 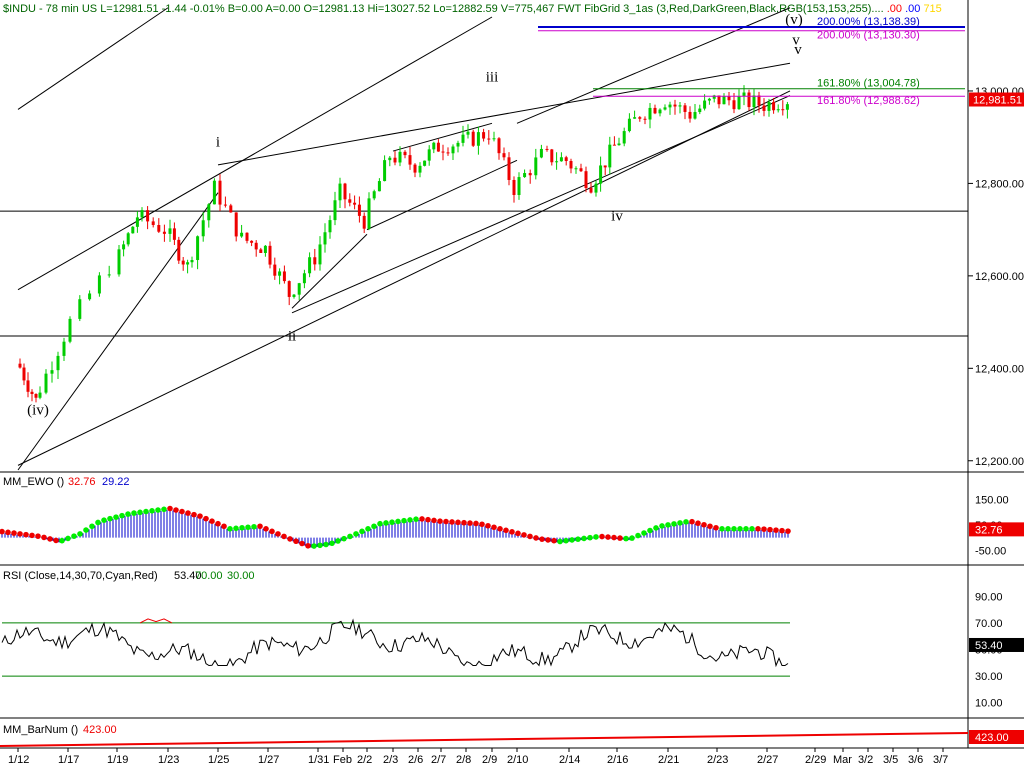 I want to click on ewo-panel, so click(x=395, y=527).